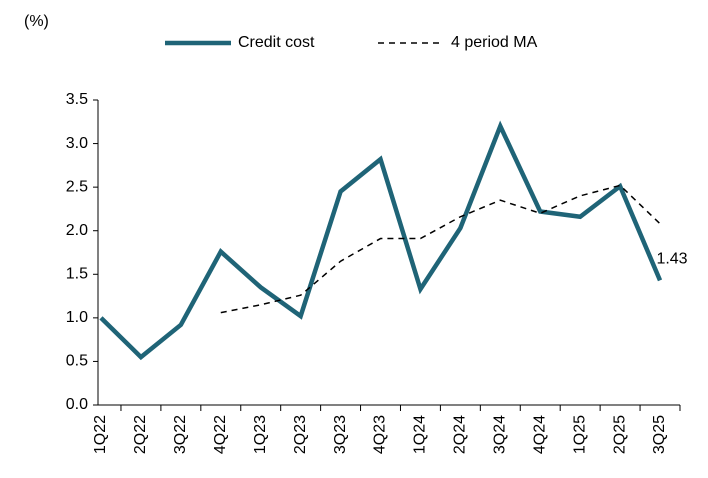  Describe the element at coordinates (77, 99) in the screenshot. I see `y-tick-label: 3.5` at that location.